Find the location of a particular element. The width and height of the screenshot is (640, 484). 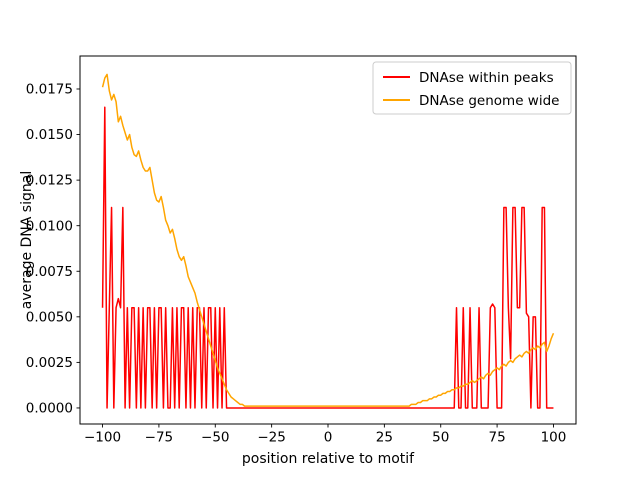

legend: DNAse within peaks DNAse genome wide is located at coordinates (472, 88).